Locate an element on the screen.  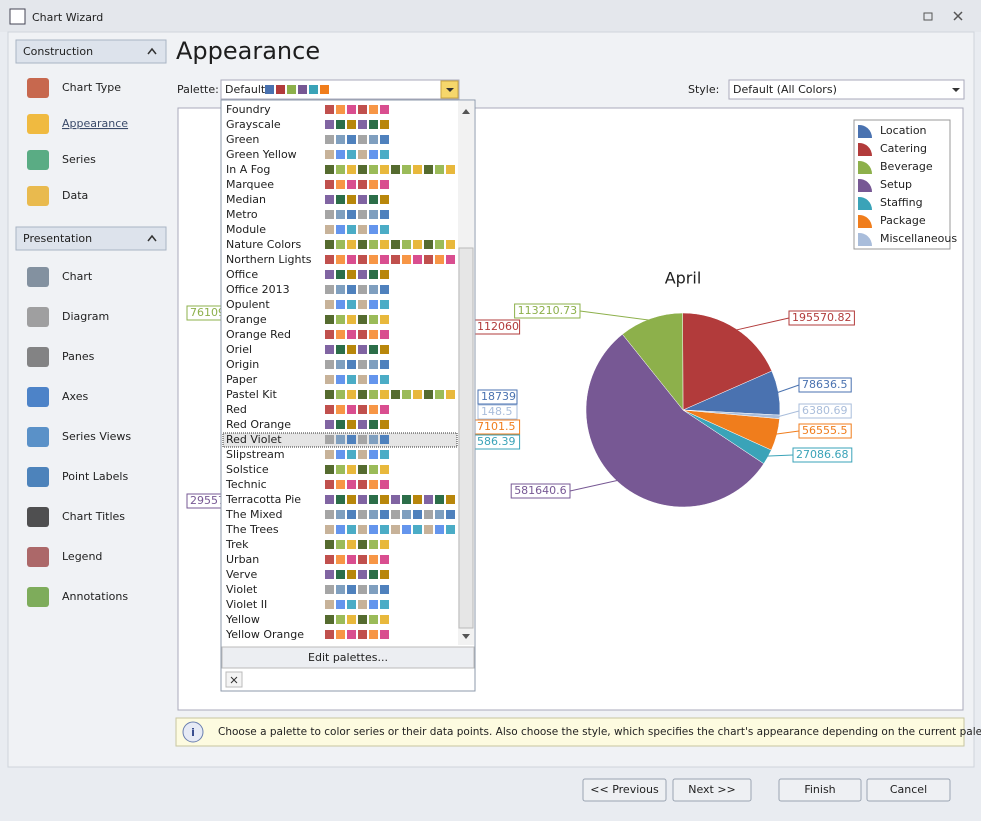
palette-item: Oriel is located at coordinates (239, 349).